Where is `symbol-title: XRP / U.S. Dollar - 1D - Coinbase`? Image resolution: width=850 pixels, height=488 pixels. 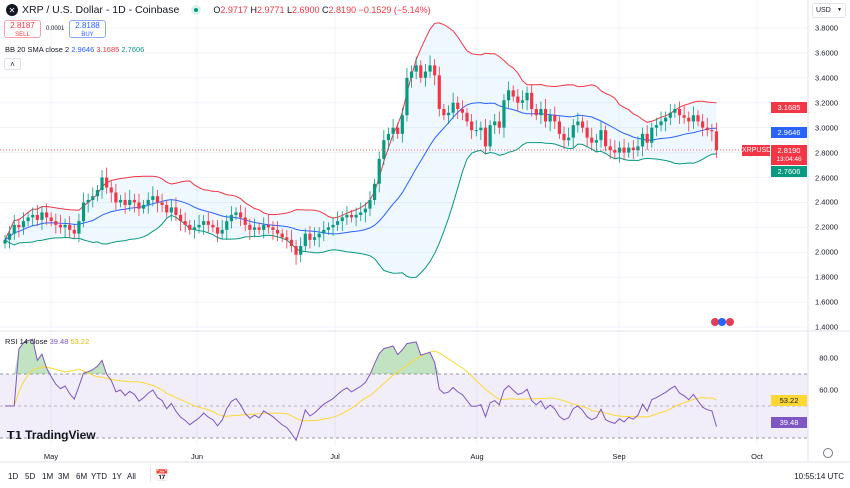
symbol-title: XRP / U.S. Dollar - 1D - Coinbase is located at coordinates (101, 10).